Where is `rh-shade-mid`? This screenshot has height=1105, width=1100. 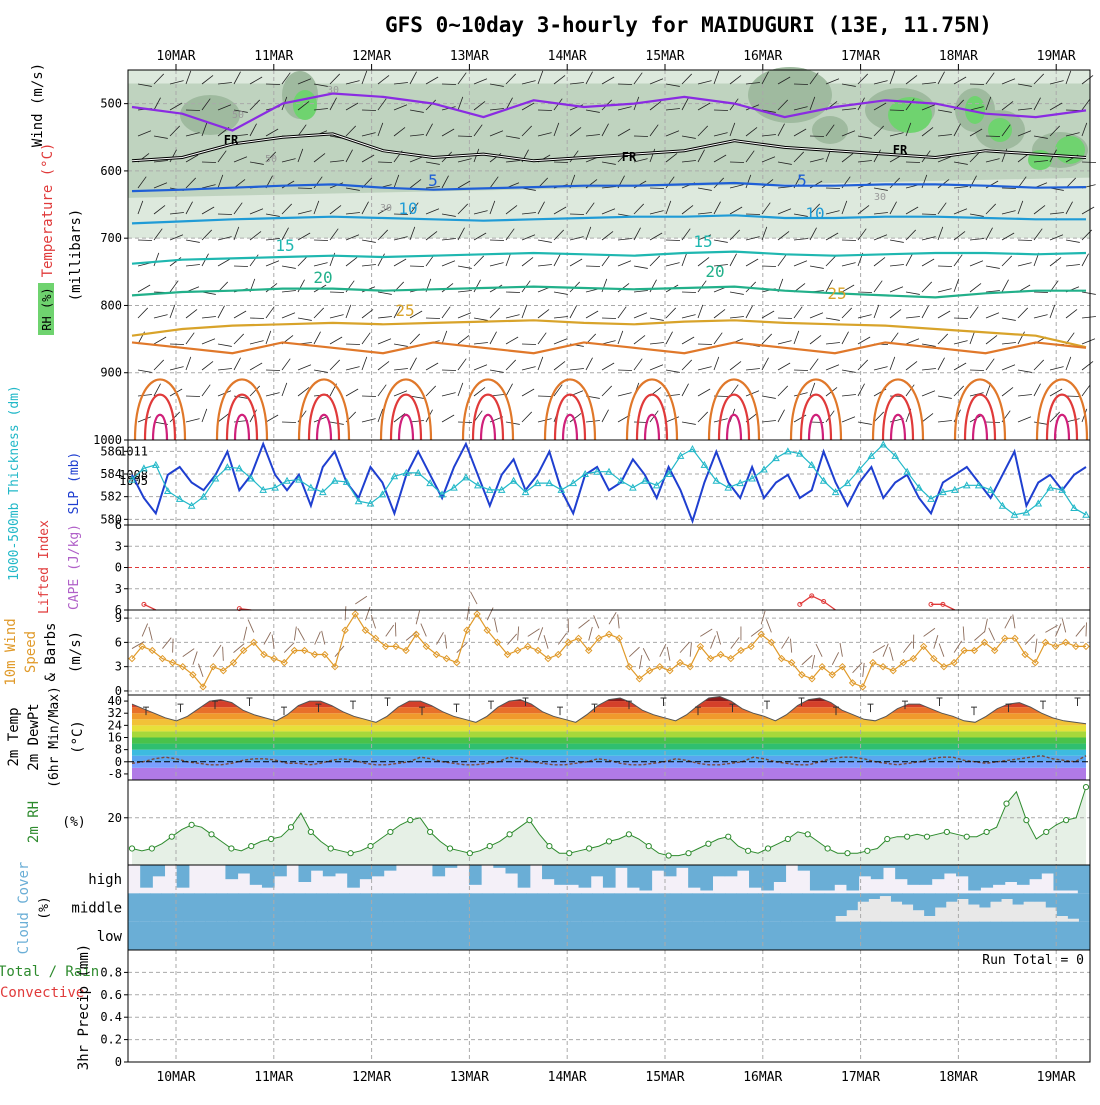 rh-shade-mid is located at coordinates (609, 140).